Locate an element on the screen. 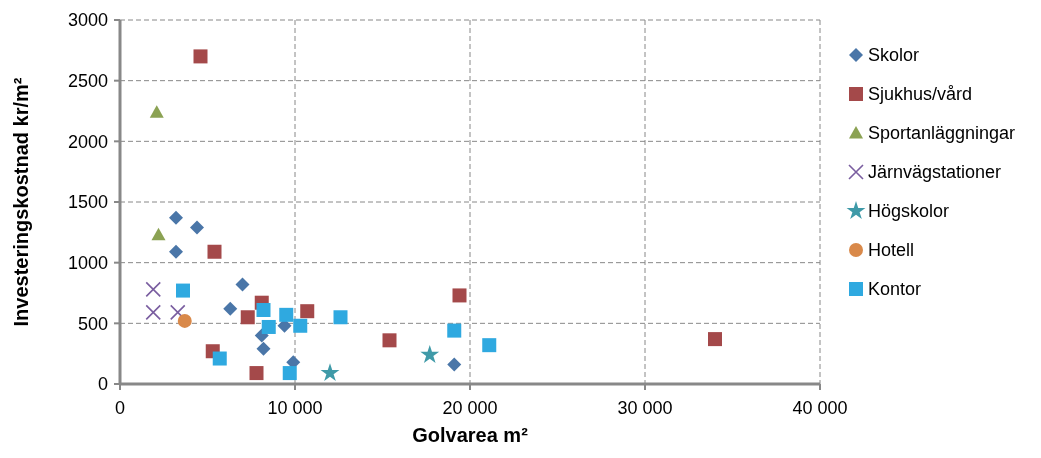 This screenshot has width=1041, height=458. y-axis-title: Investeringskostnad kr/m² is located at coordinates (21, 202).